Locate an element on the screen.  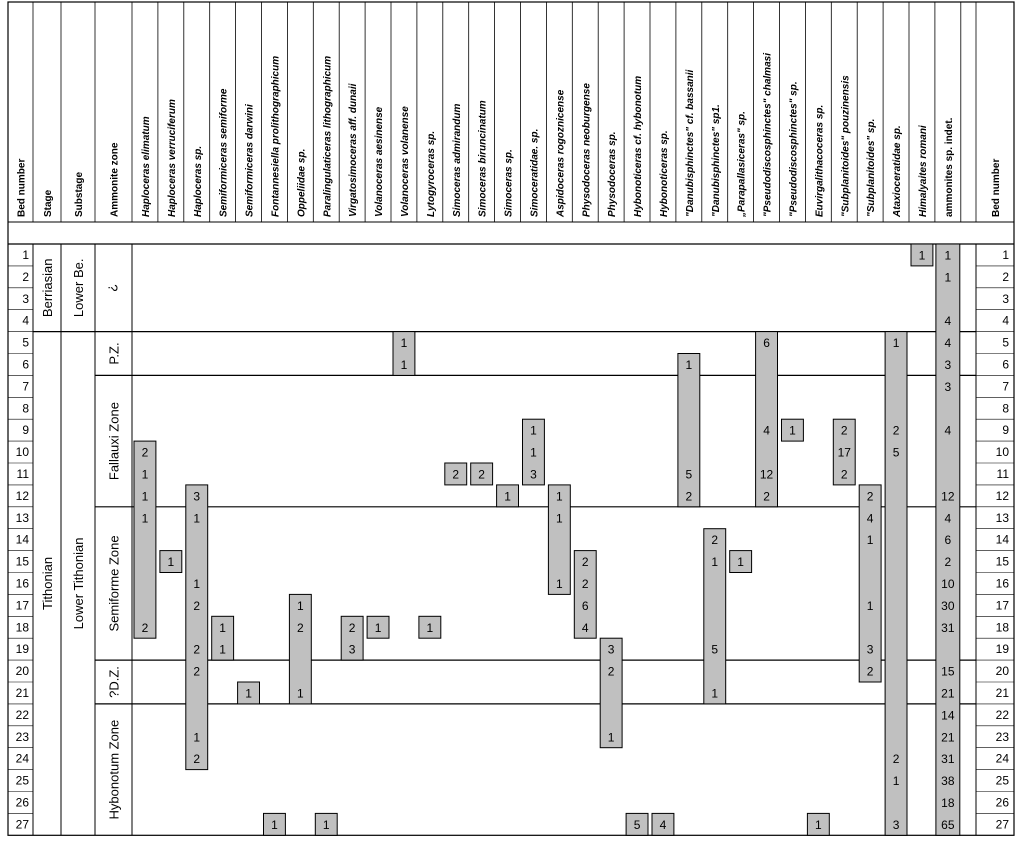
taxon-header: "Pseudodiscosphinctes" chalmasi is located at coordinates (768, 135).